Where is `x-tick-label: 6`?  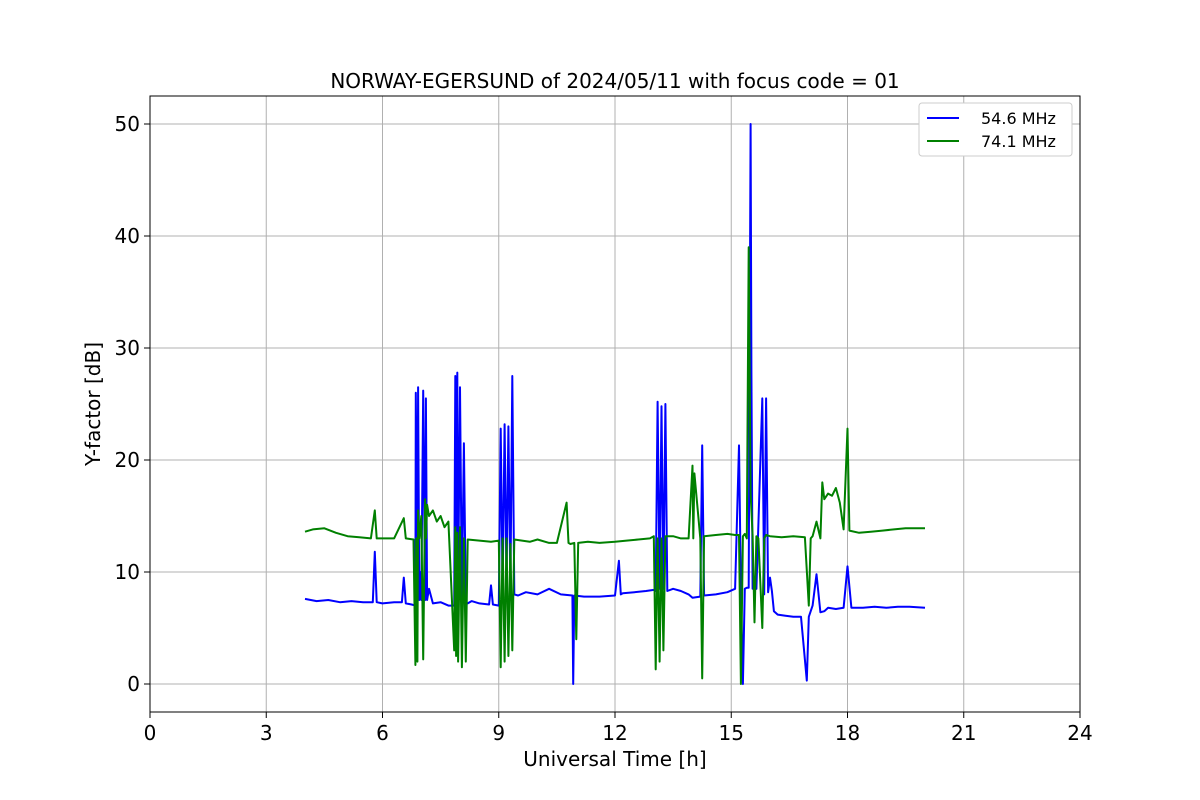 x-tick-label: 6 is located at coordinates (382, 733).